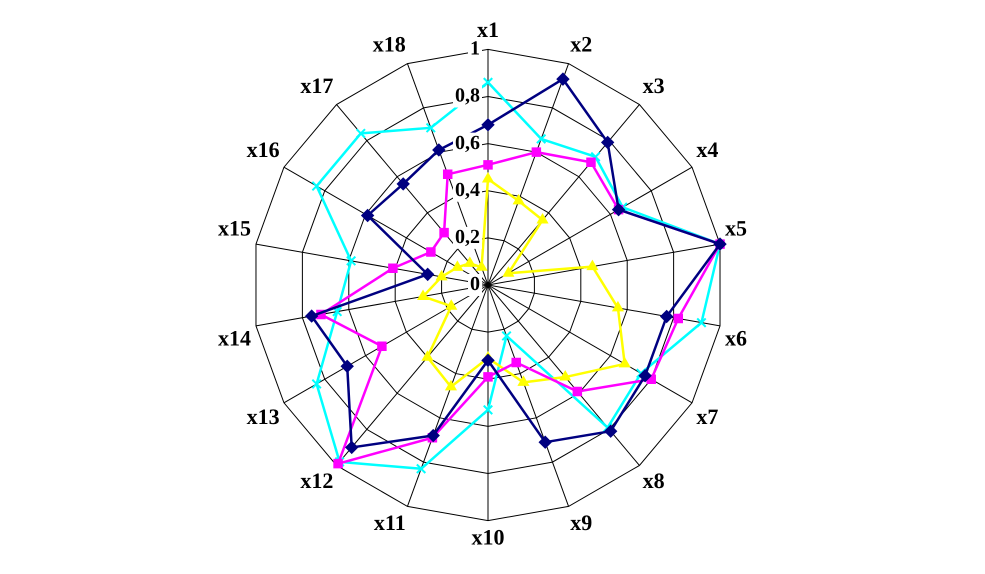  I want to click on y-tick-label: 0,8, so click(467, 95).